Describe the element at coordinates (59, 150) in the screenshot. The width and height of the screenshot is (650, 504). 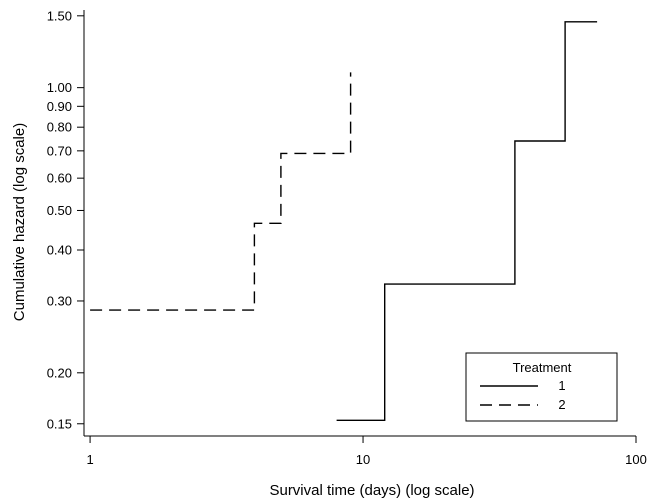
I see `y-tick-label: 0.70` at that location.